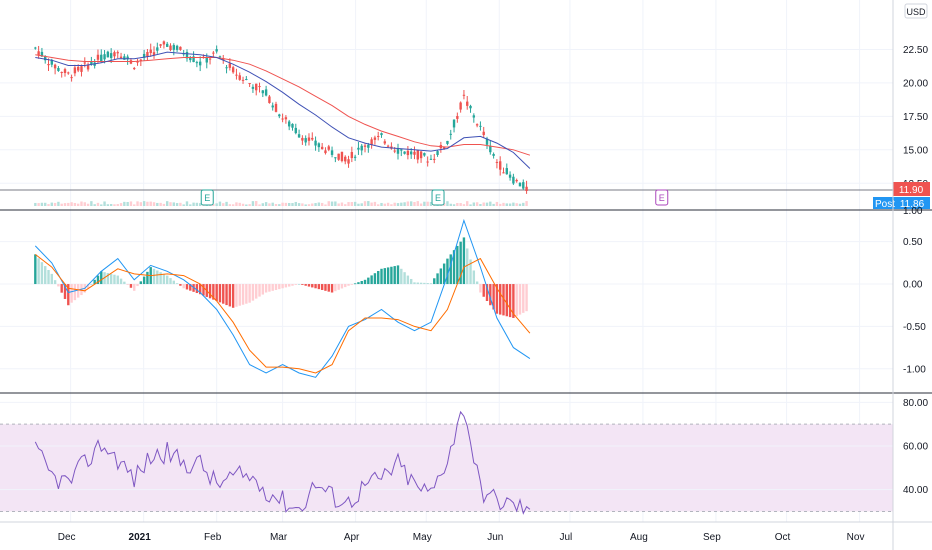  What do you see at coordinates (915, 447) in the screenshot?
I see `axis-tick-label: 60.00` at bounding box center [915, 447].